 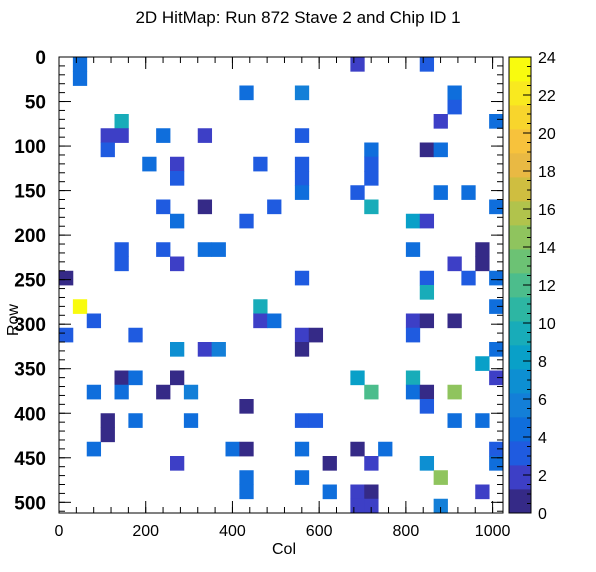 What do you see at coordinates (547, 286) in the screenshot?
I see `colorbar-tick-label: 12` at bounding box center [547, 286].